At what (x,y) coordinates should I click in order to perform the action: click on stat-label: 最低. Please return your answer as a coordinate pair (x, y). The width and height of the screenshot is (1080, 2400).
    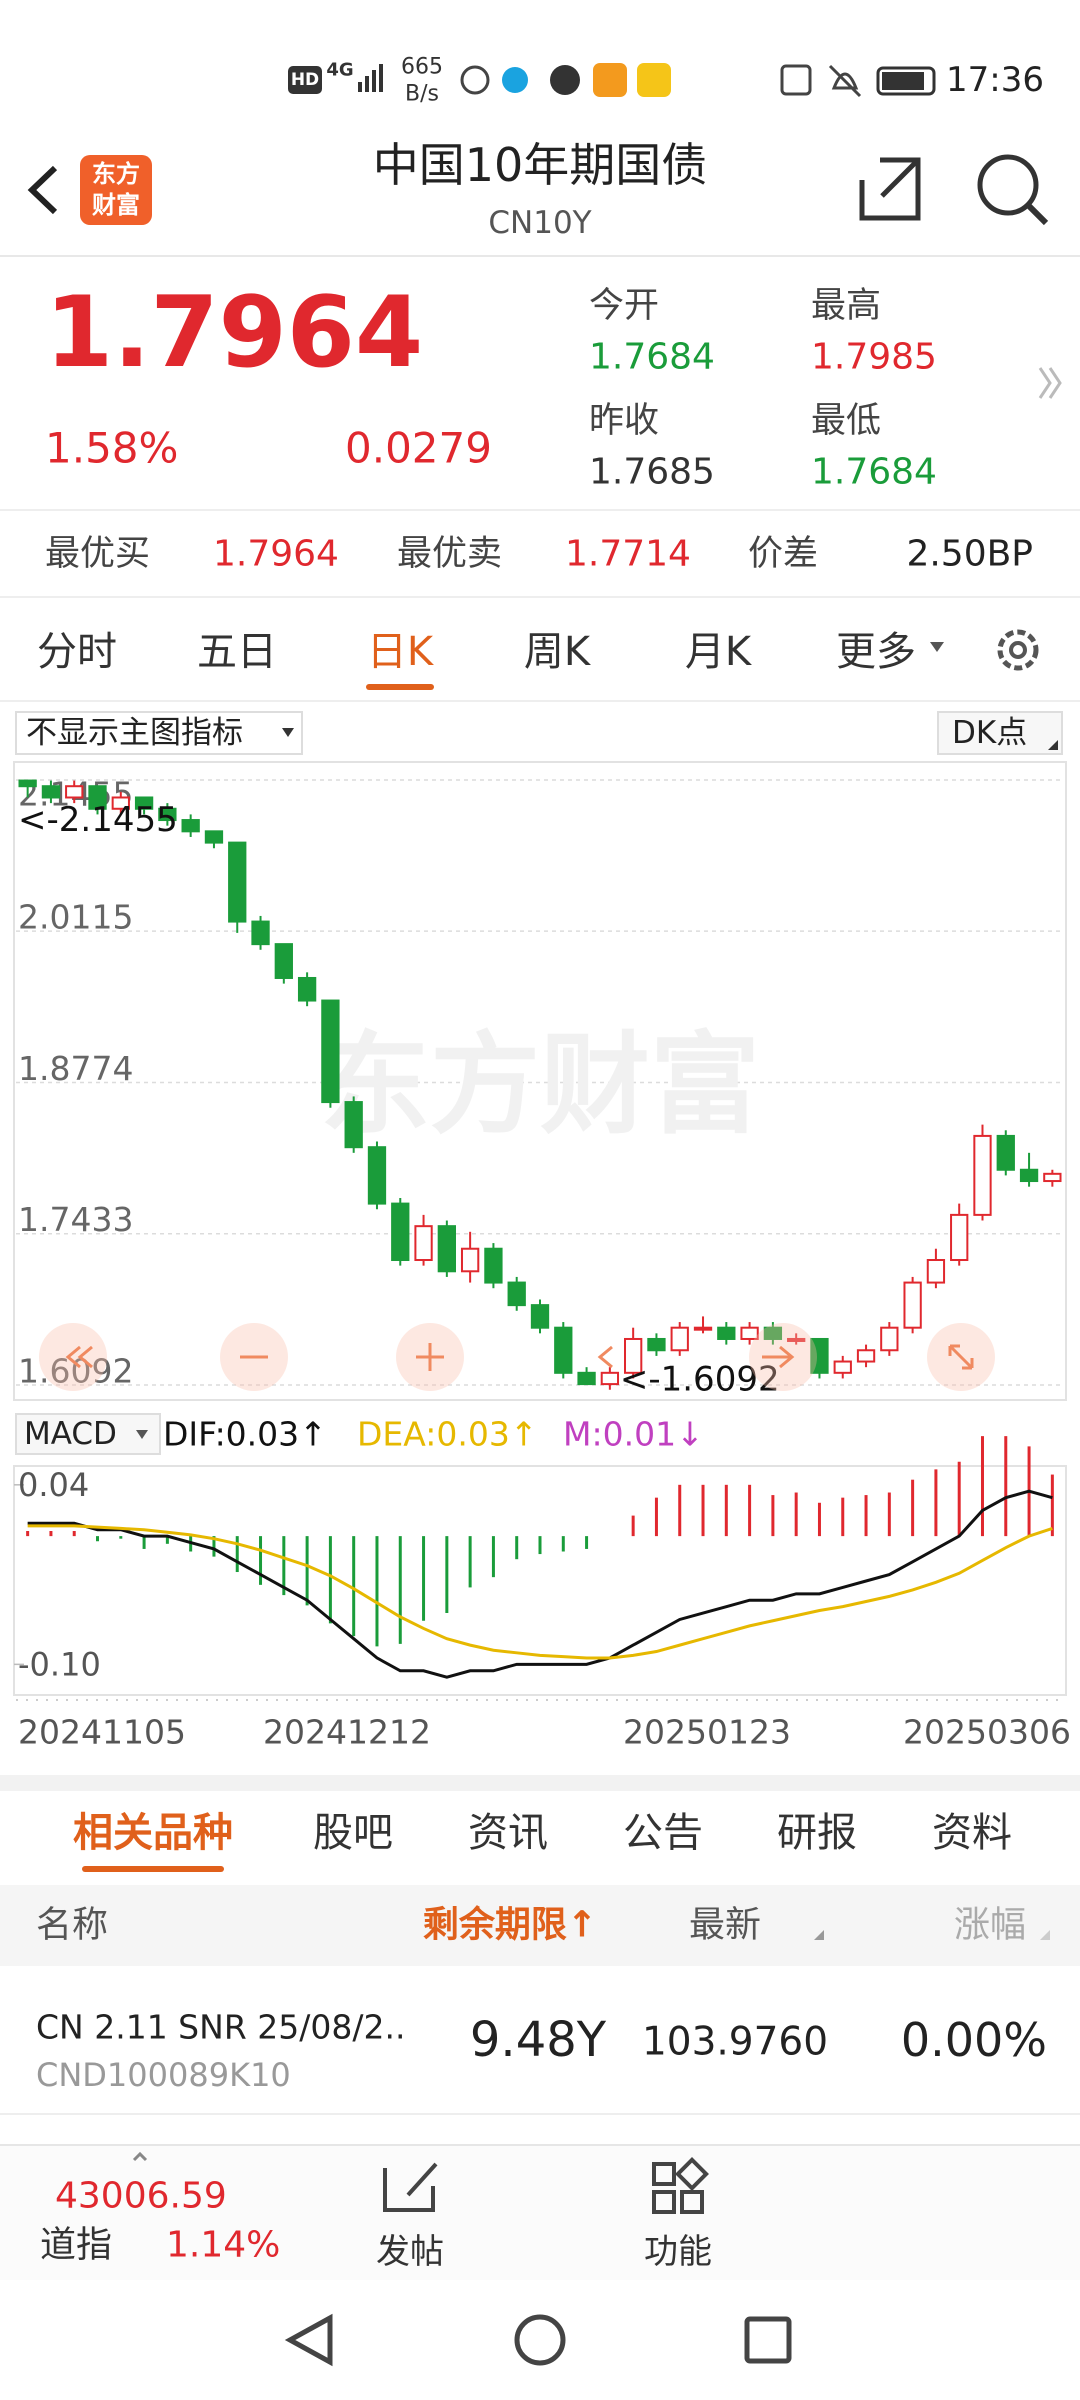
    Looking at the image, I should click on (846, 421).